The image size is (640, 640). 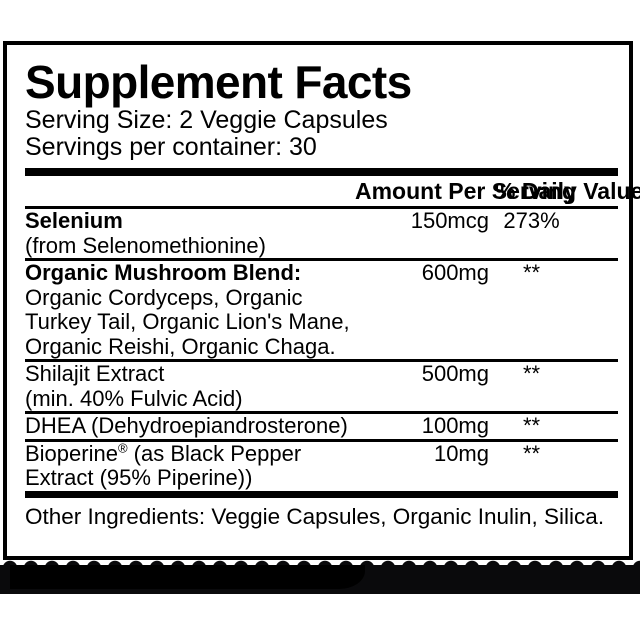 What do you see at coordinates (187, 577) in the screenshot?
I see `packaging-dark-shape` at bounding box center [187, 577].